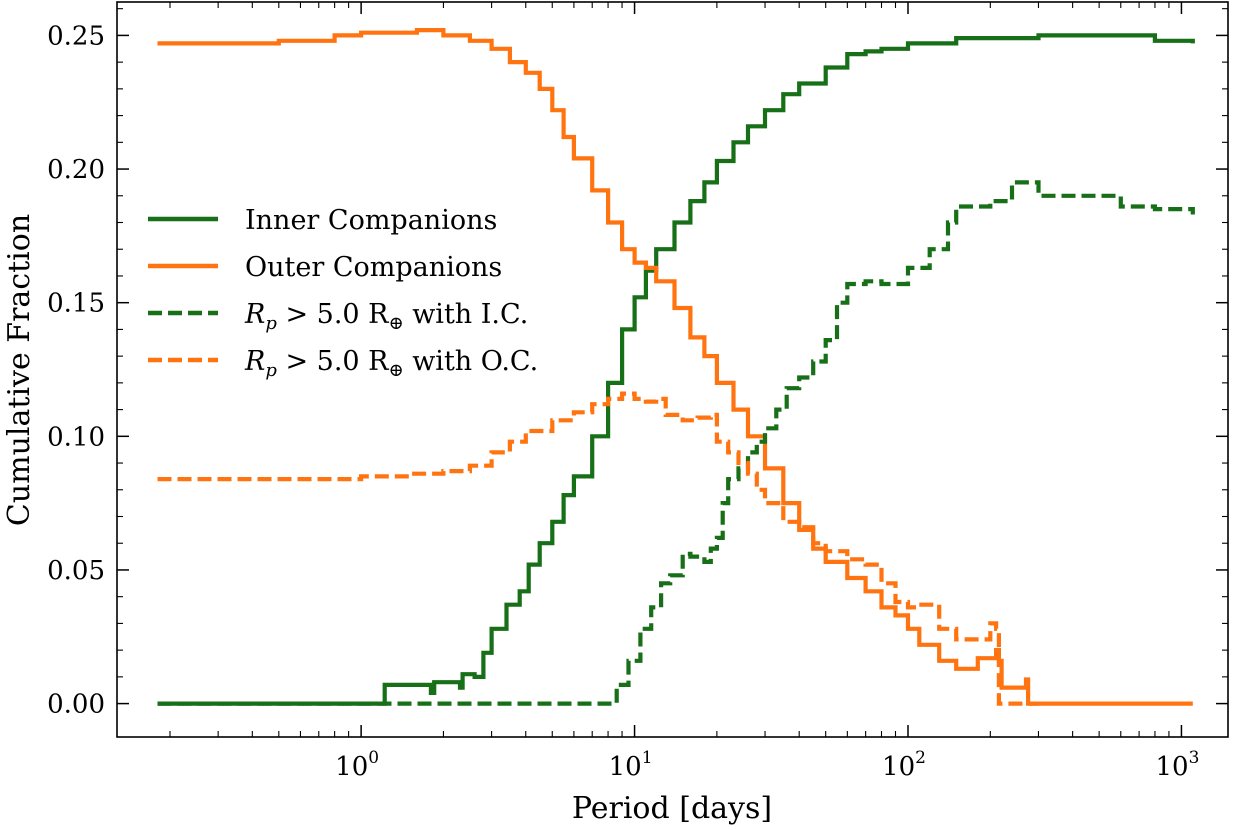 Image resolution: width=1246 pixels, height=830 pixels. What do you see at coordinates (672, 808) in the screenshot?
I see `x-axis-label: Period [days]` at bounding box center [672, 808].